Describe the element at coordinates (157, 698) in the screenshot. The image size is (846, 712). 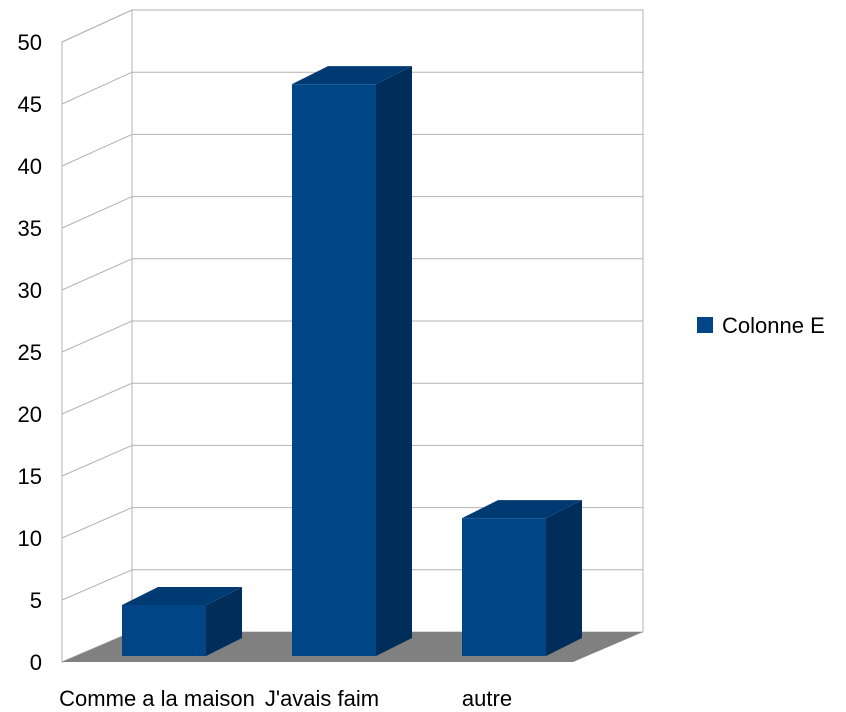
I see `x-category-label: Comme a la maison` at that location.